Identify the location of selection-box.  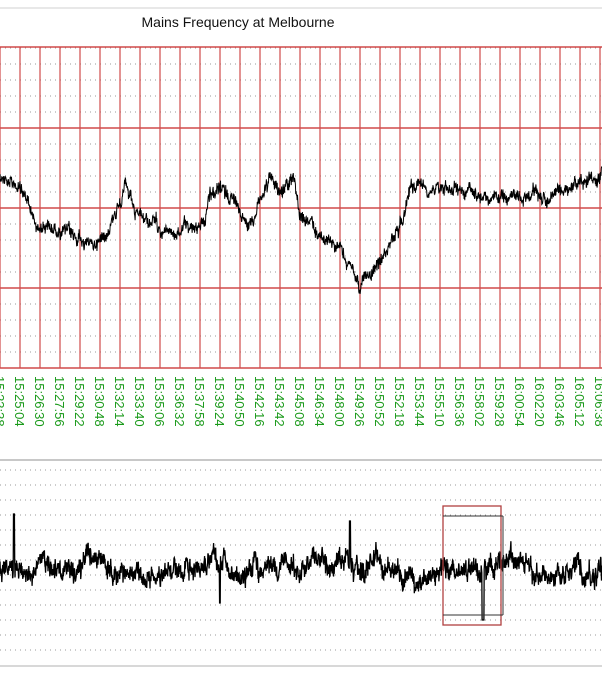
(473, 565).